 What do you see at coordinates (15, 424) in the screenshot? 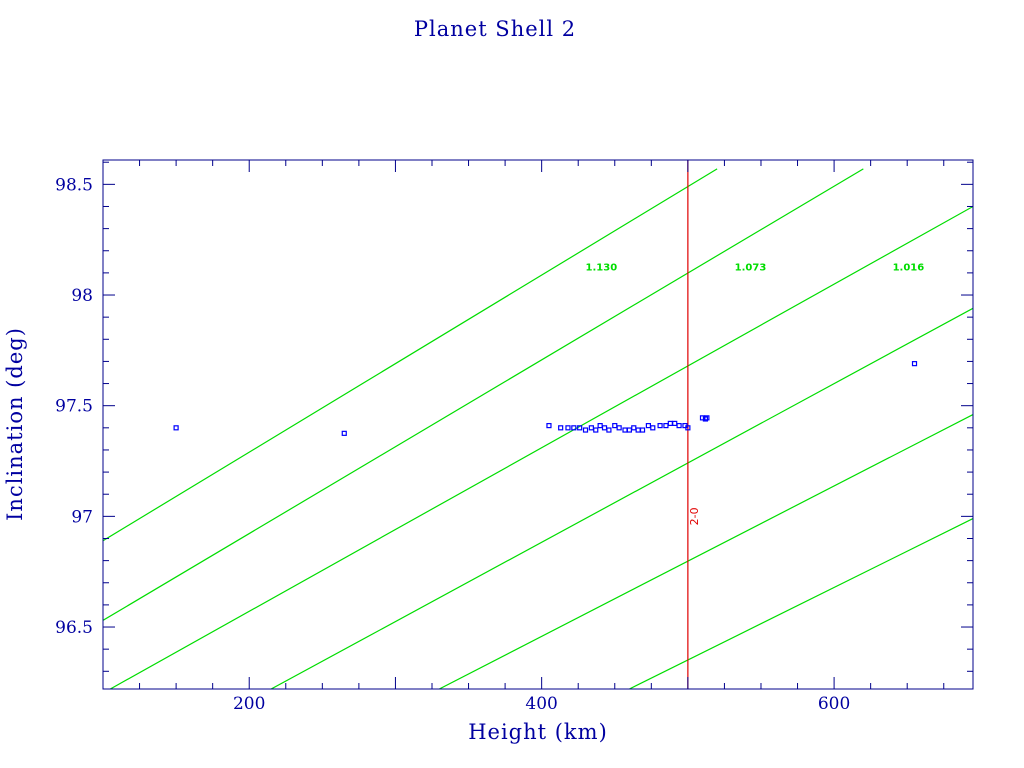
I see `y-axis-label: Inclination (deg)` at bounding box center [15, 424].